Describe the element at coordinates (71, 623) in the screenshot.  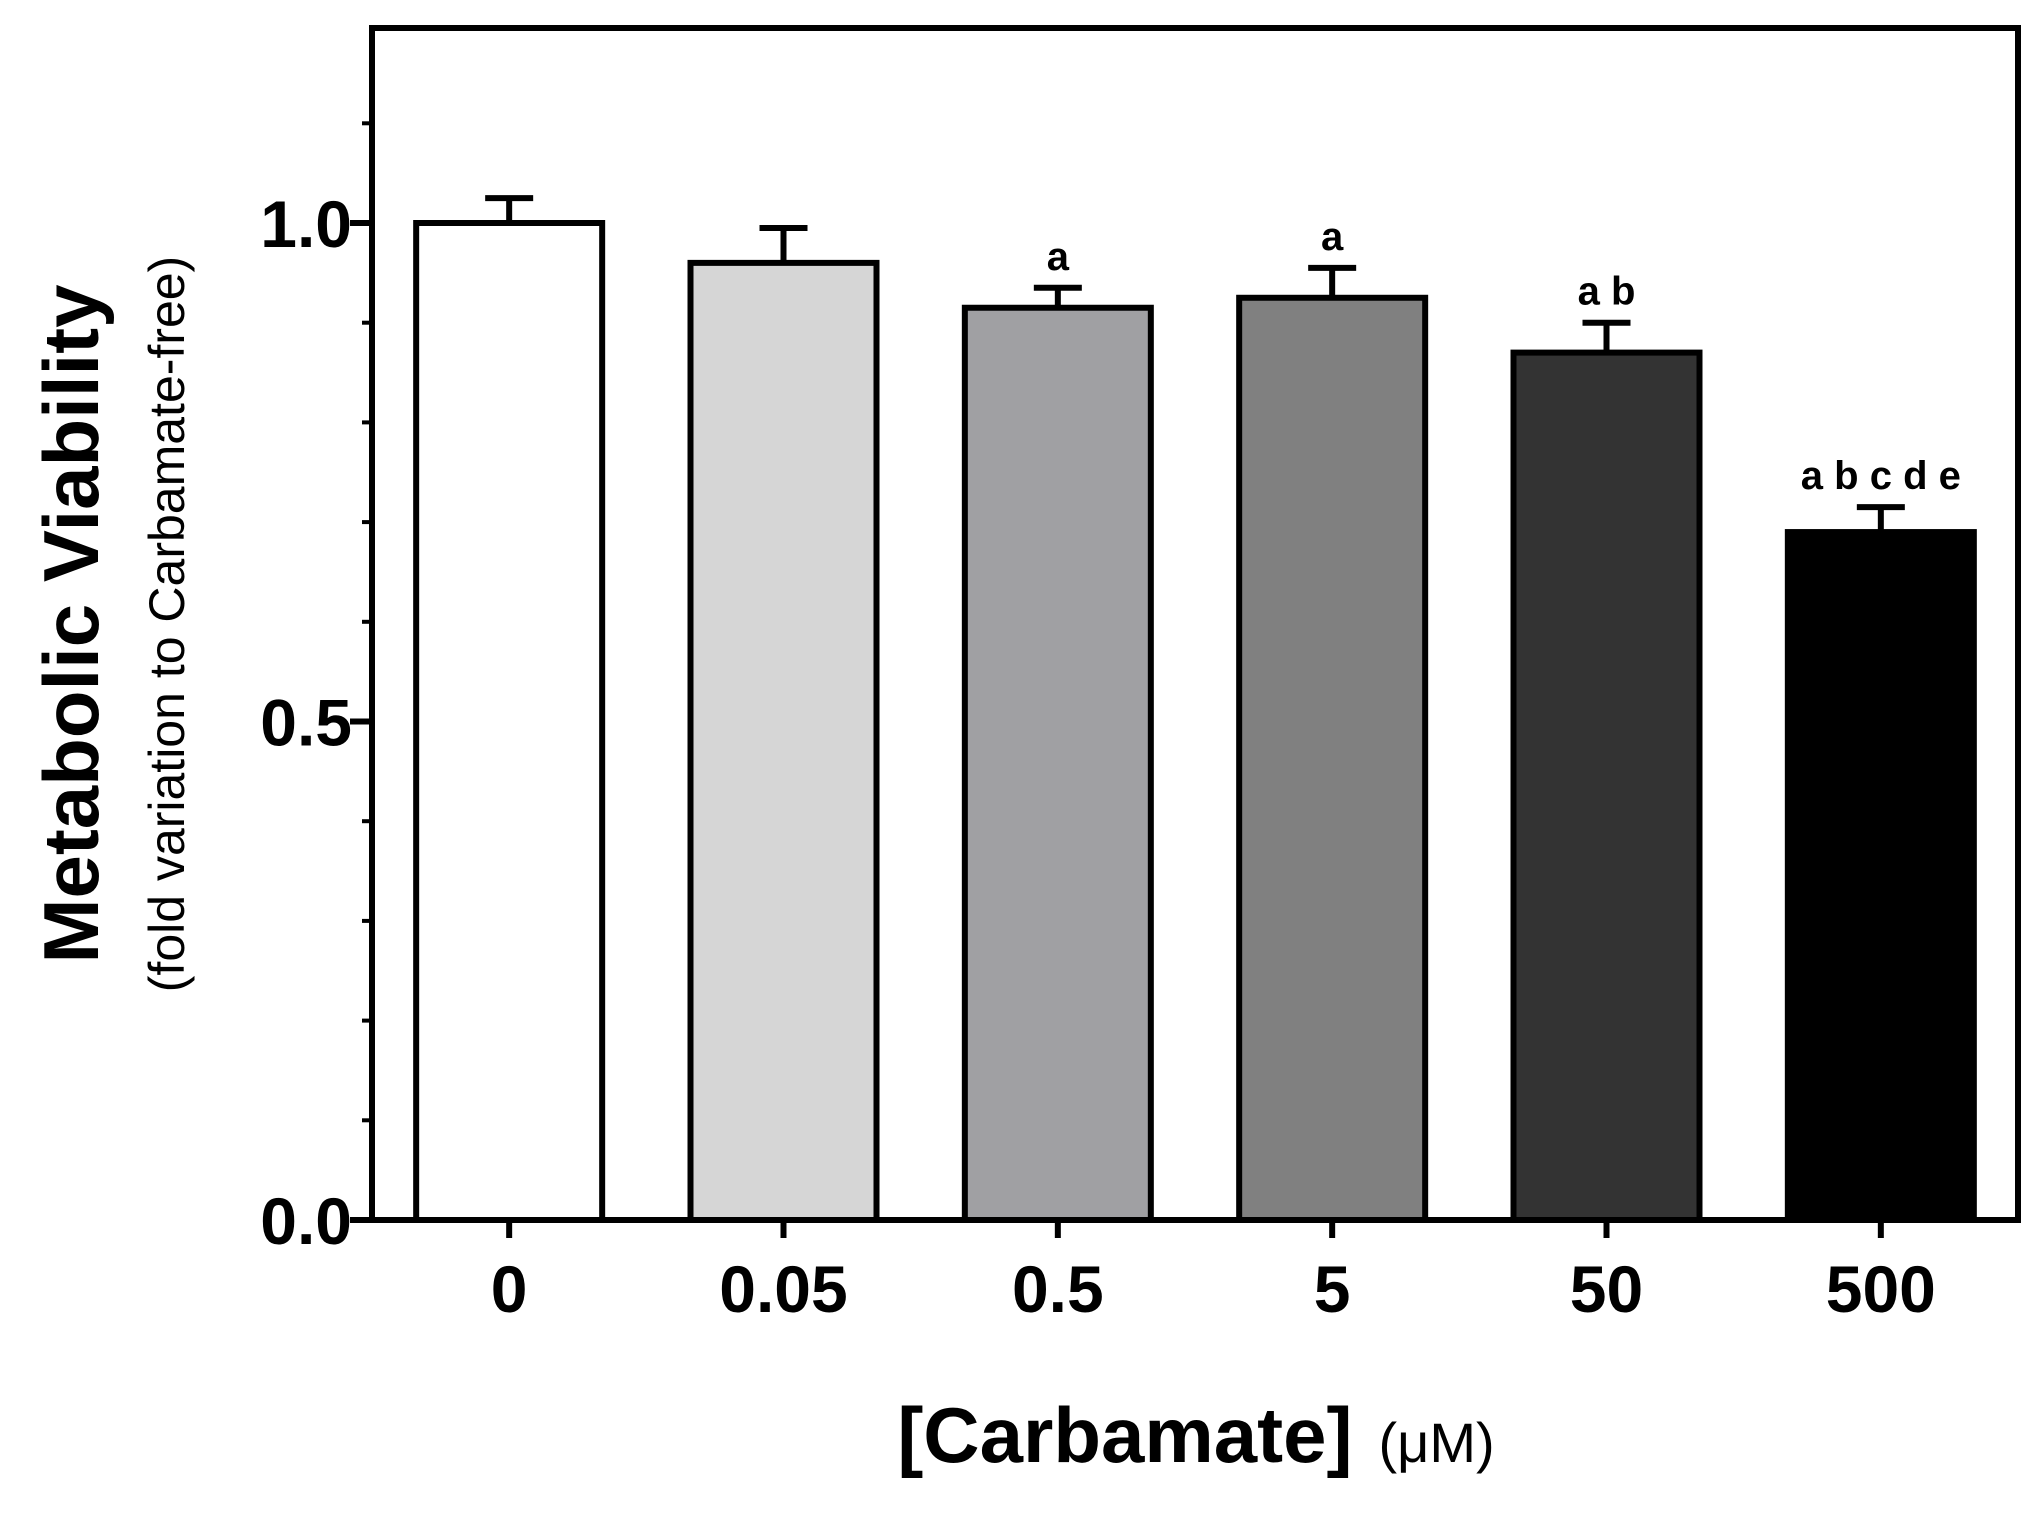
I see `y-axis-title: Metabolic Viability` at that location.